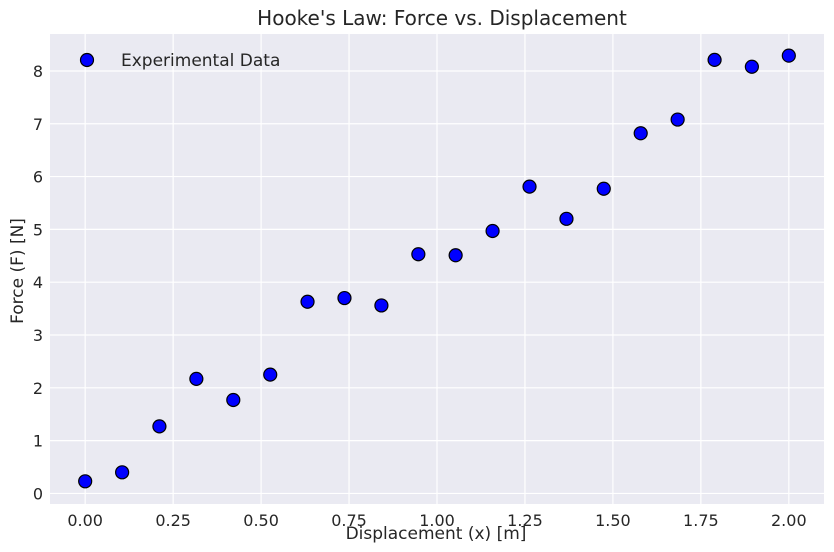  Describe the element at coordinates (85, 520) in the screenshot. I see `x-tick-label: 0.00` at that location.